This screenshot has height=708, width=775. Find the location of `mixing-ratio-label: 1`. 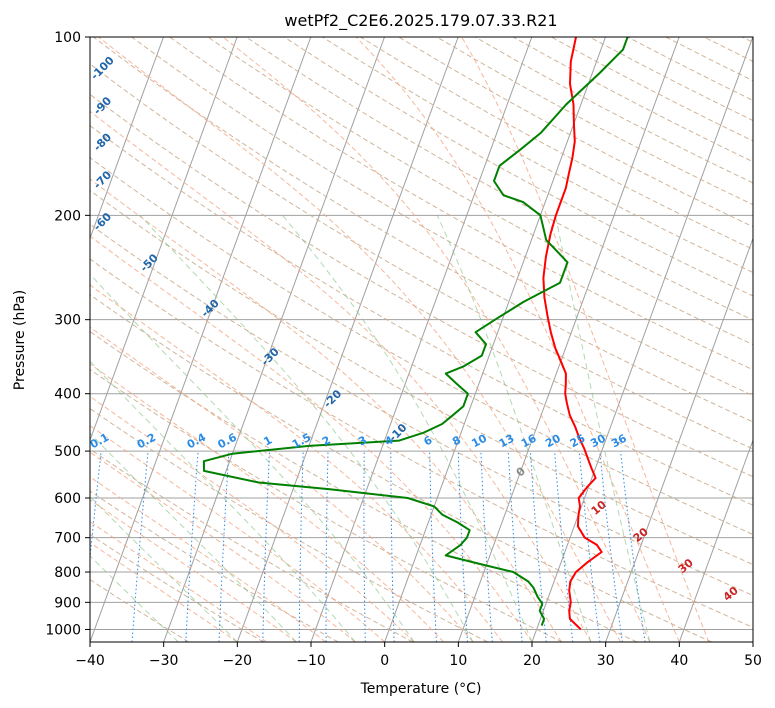

mixing-ratio-label: 1 is located at coordinates (267, 440).